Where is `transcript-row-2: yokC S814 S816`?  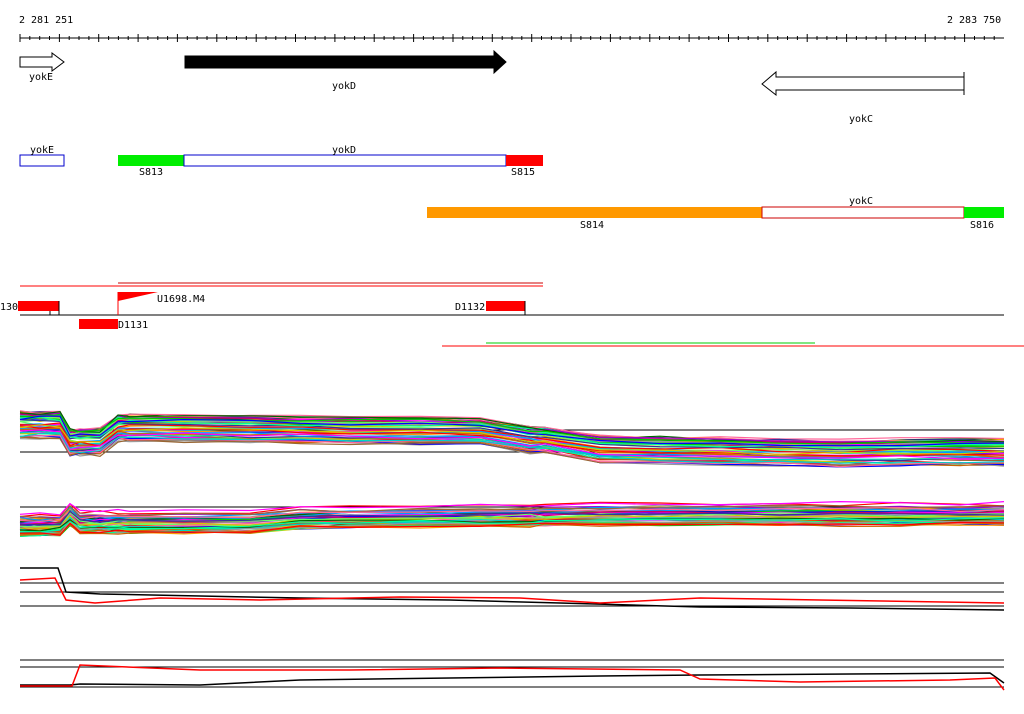 transcript-row-2: yokC S814 S816 is located at coordinates (715, 213).